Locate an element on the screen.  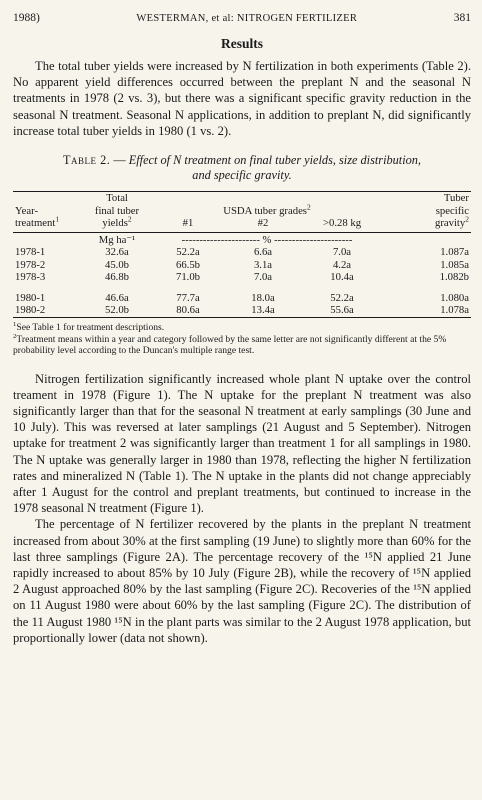
cell-treatment: 1978-1 is located at coordinates (30, 252).